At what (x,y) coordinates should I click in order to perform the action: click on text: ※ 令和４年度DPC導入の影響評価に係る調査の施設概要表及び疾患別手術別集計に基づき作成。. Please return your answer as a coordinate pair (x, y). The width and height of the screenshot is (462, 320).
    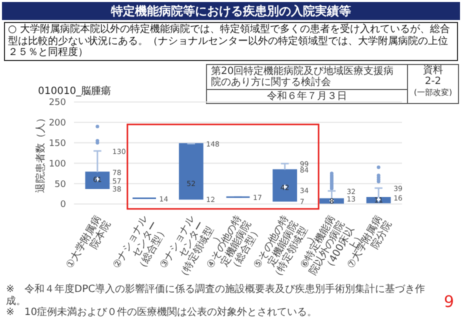
    Looking at the image, I should click on (216, 295).